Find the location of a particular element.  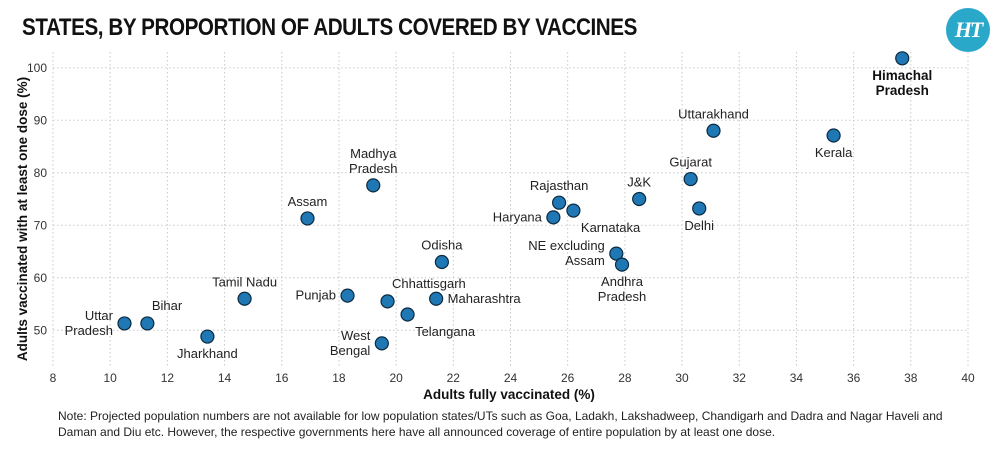

point-label: Andhra Pradesh is located at coordinates (622, 289).